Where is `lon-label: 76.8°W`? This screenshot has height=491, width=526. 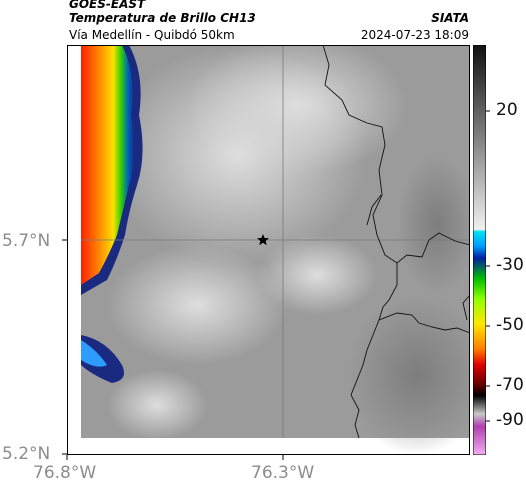 lon-label: 76.8°W is located at coordinates (65, 473).